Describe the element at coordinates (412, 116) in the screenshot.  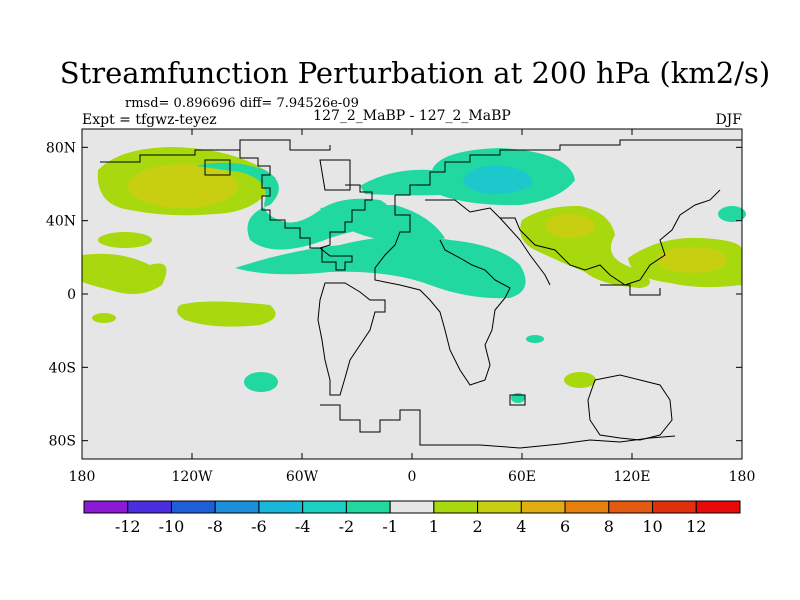
I see `comparison-label: 127_2_MaBP - 127_2_MaBP` at that location.